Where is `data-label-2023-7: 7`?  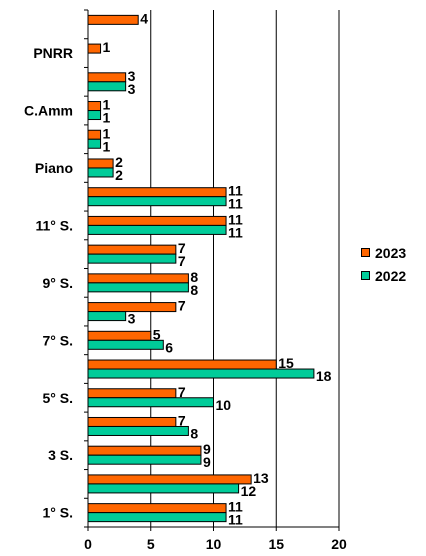
data-label-2023-7: 7 is located at coordinates (182, 306).